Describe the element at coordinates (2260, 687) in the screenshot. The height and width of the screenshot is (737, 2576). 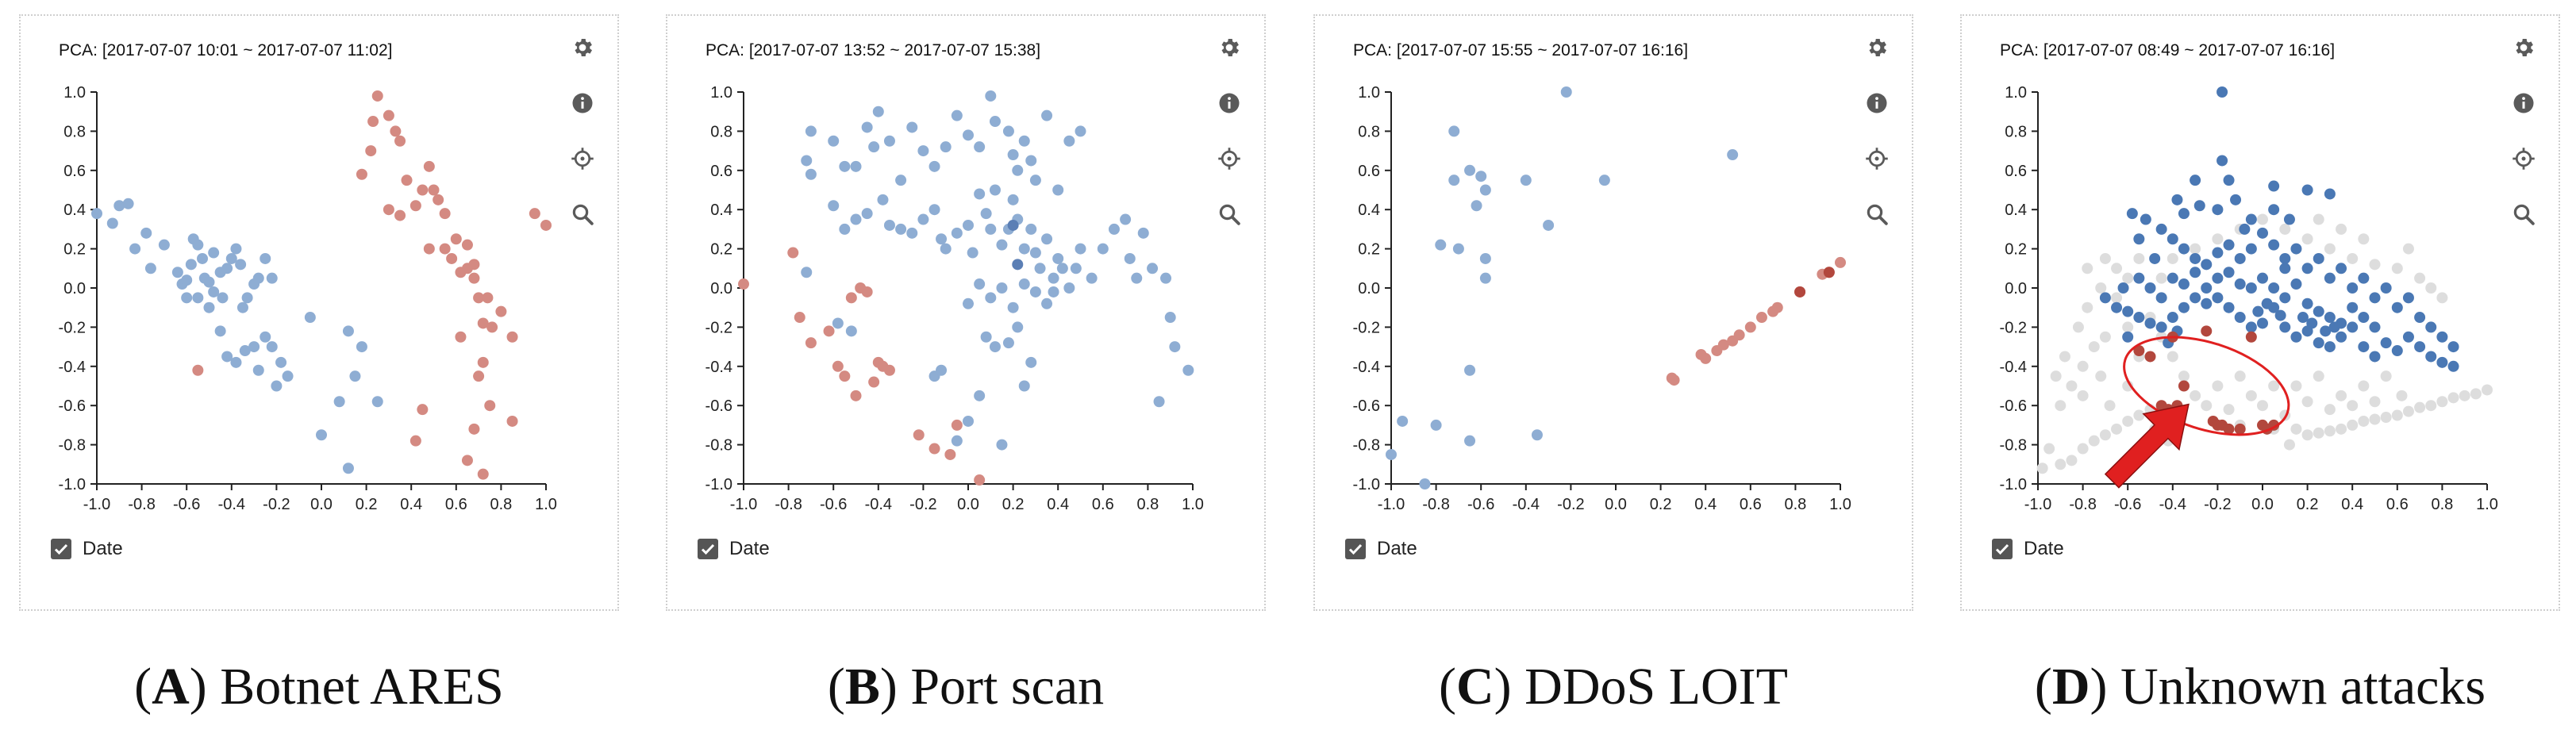
I see `figure-caption: (D) Unknown attacks` at that location.